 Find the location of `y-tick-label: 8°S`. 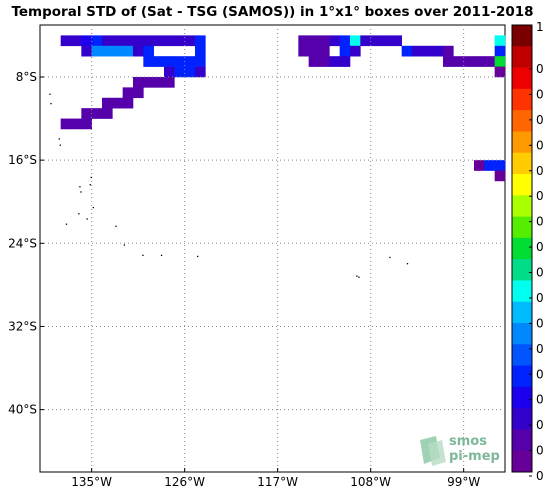

y-tick-label: 8°S is located at coordinates (26, 77).